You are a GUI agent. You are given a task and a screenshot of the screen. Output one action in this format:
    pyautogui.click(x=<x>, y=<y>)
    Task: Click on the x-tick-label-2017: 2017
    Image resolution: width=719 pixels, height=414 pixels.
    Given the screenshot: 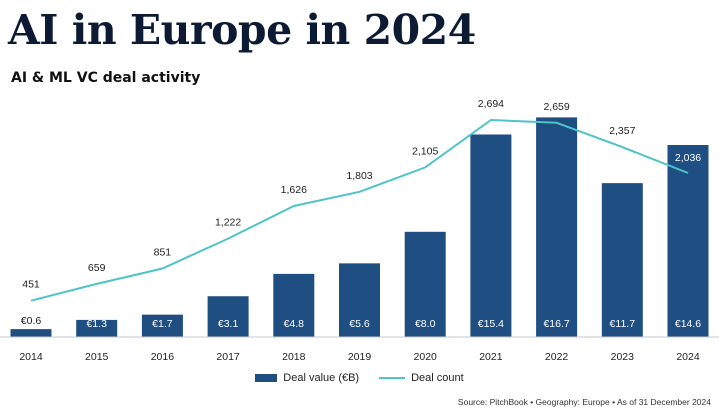 What is the action you would take?
    pyautogui.click(x=228, y=357)
    